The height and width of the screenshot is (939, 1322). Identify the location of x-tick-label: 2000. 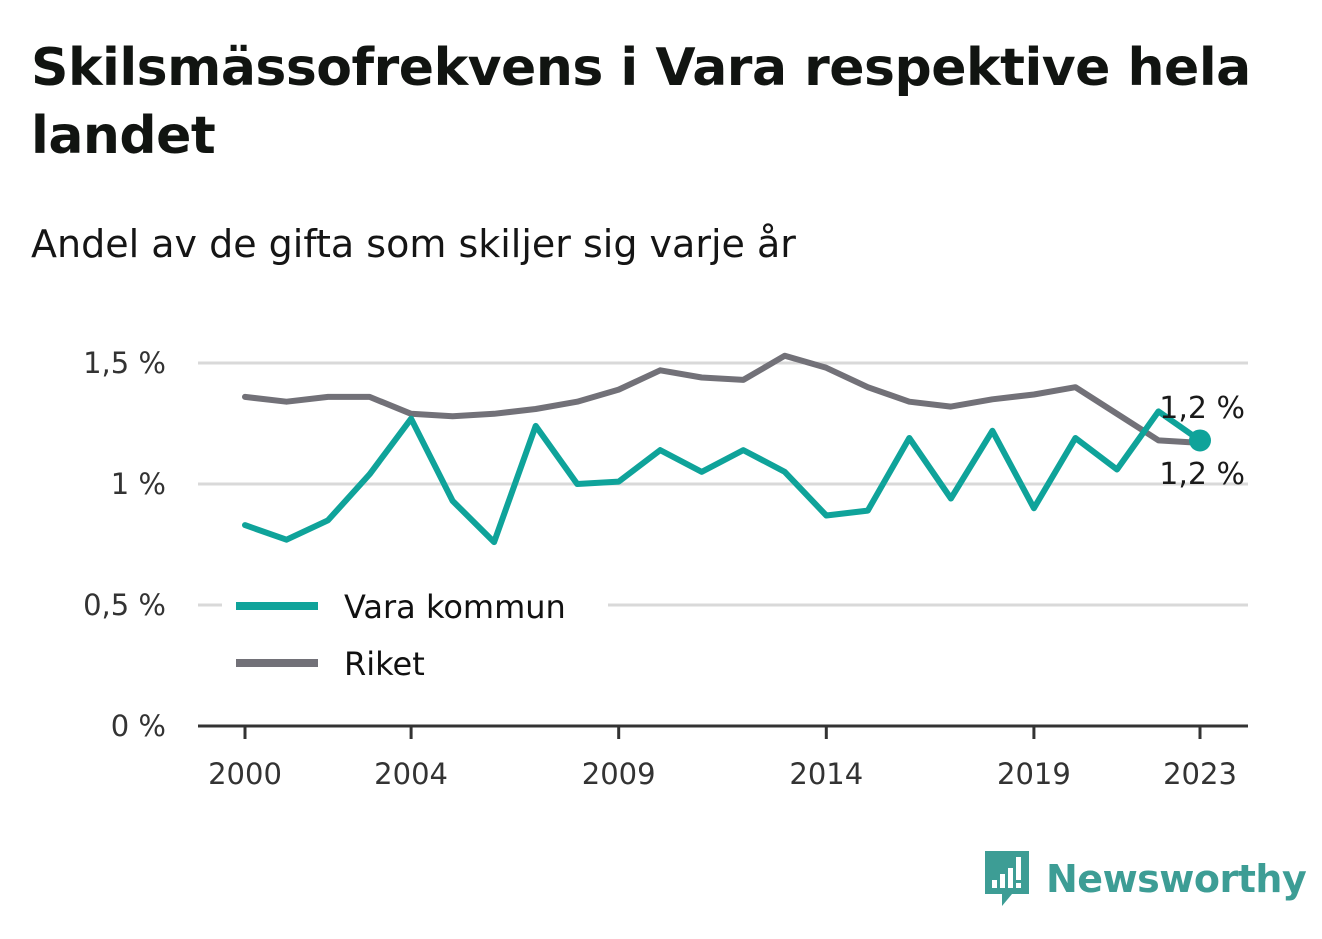
(245, 774).